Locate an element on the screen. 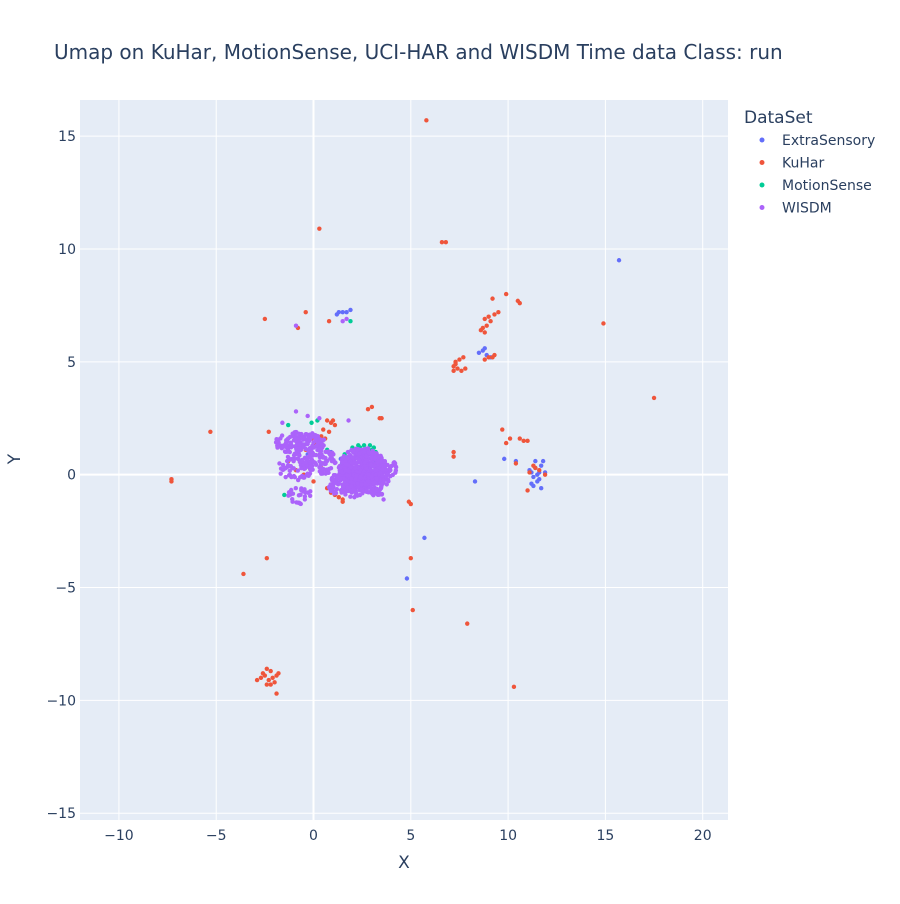  x-tick-label: 10 is located at coordinates (508, 836).